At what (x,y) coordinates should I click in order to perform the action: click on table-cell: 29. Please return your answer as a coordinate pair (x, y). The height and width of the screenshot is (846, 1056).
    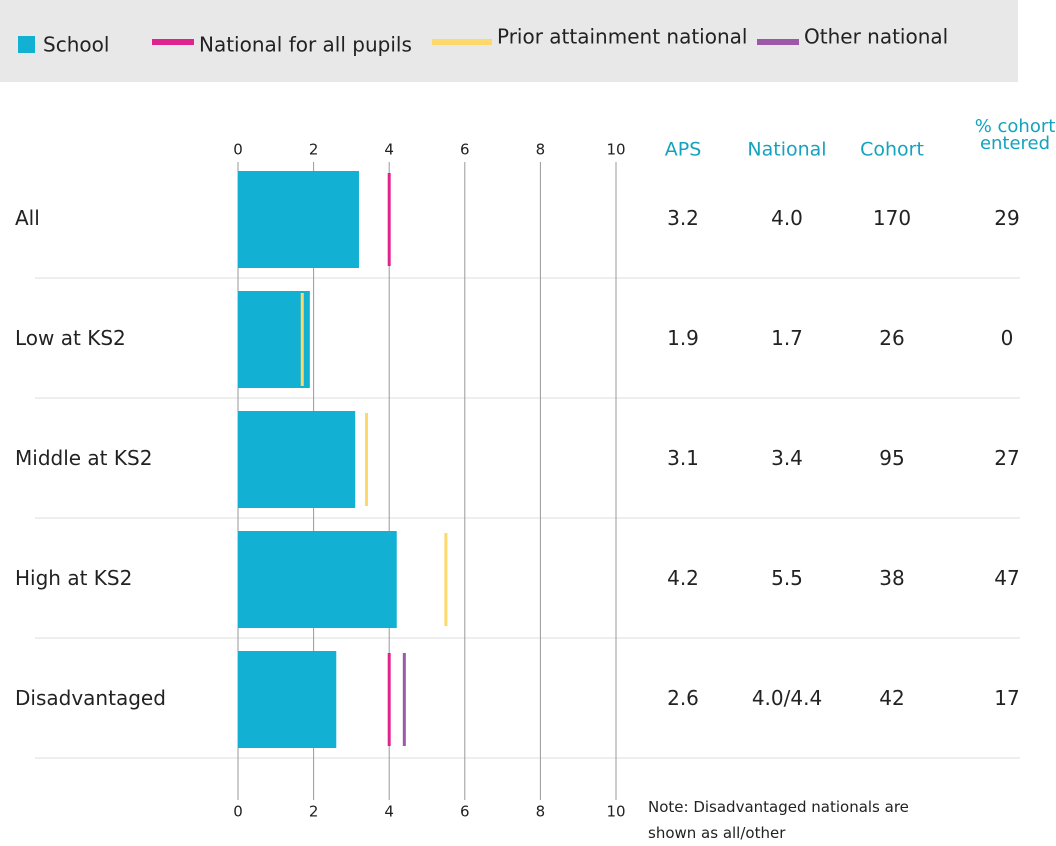
    Looking at the image, I should click on (1006, 218).